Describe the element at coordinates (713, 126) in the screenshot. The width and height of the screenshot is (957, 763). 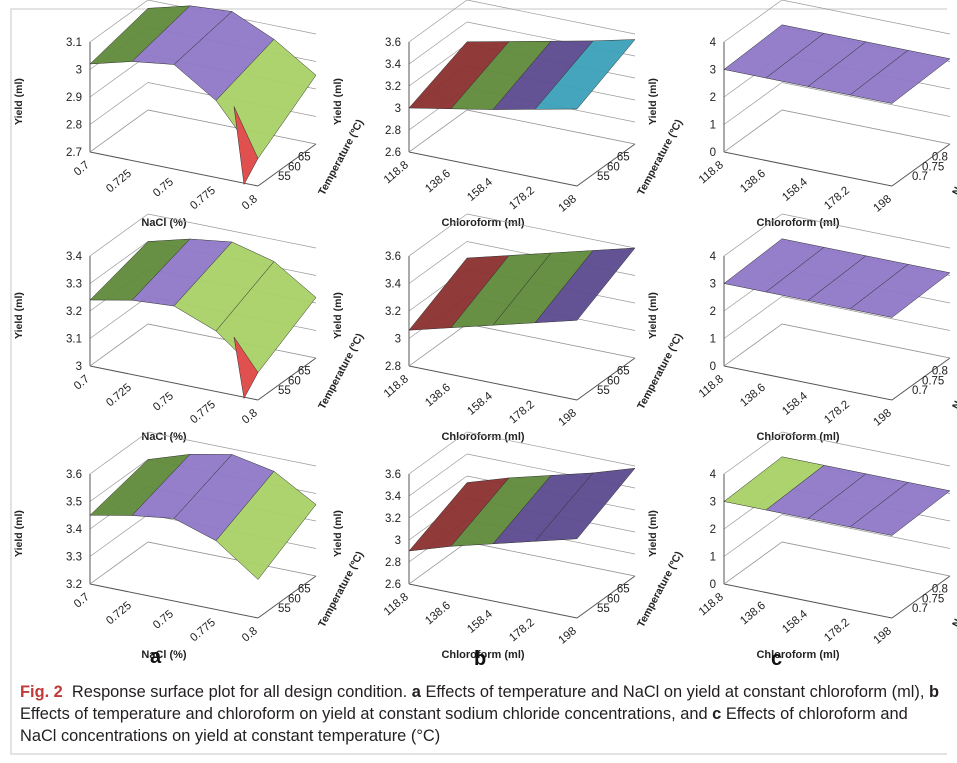
I see `y-tick-label: 1` at that location.